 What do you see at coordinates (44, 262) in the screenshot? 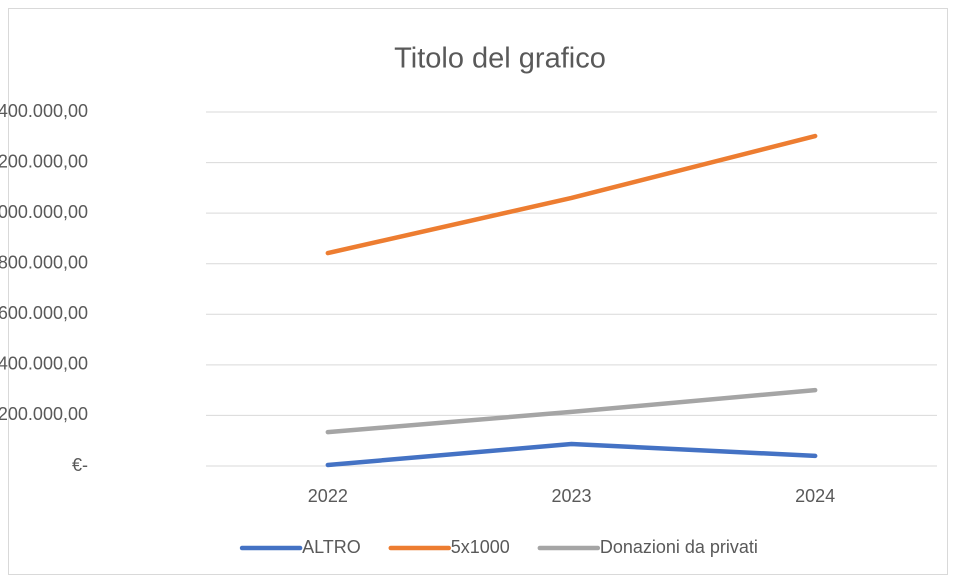
I see `y-tick-label: €800.000,00` at bounding box center [44, 262].